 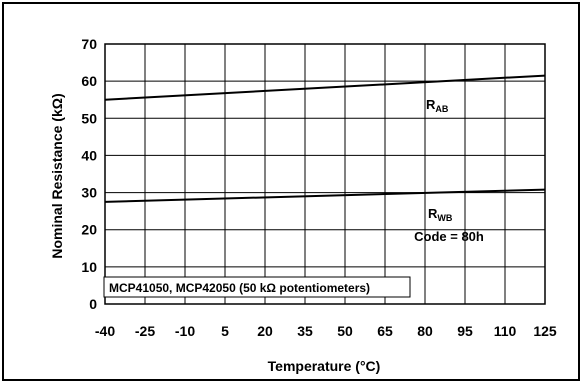 What do you see at coordinates (89, 44) in the screenshot?
I see `y-tick-label: 70` at bounding box center [89, 44].